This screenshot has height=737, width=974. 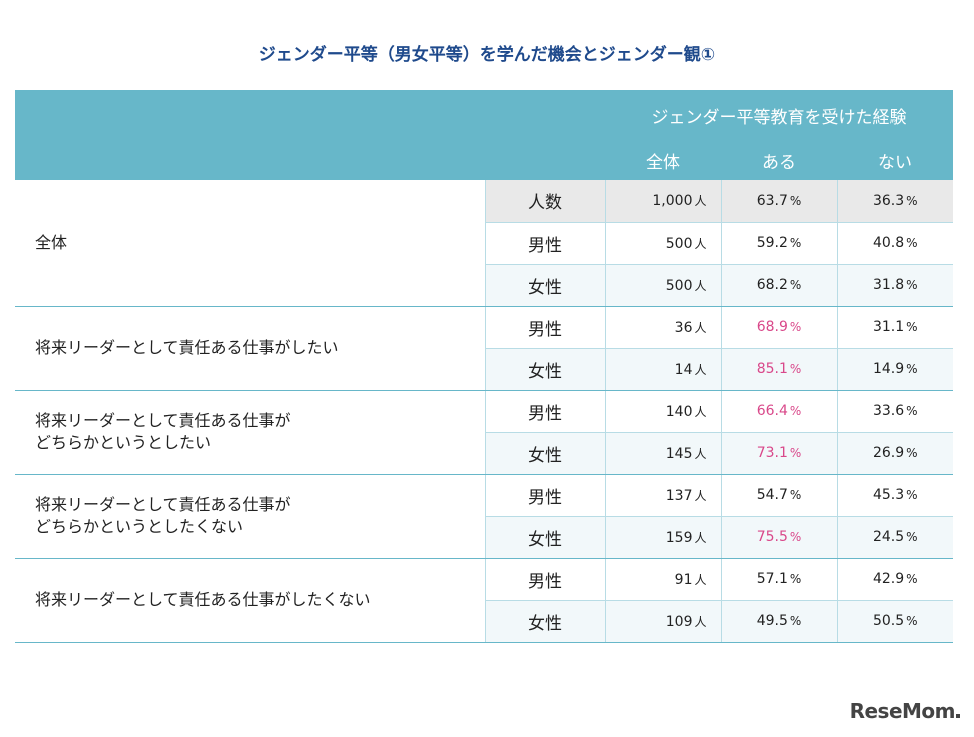 I want to click on nai-cell: 50.5%, so click(x=894, y=621).